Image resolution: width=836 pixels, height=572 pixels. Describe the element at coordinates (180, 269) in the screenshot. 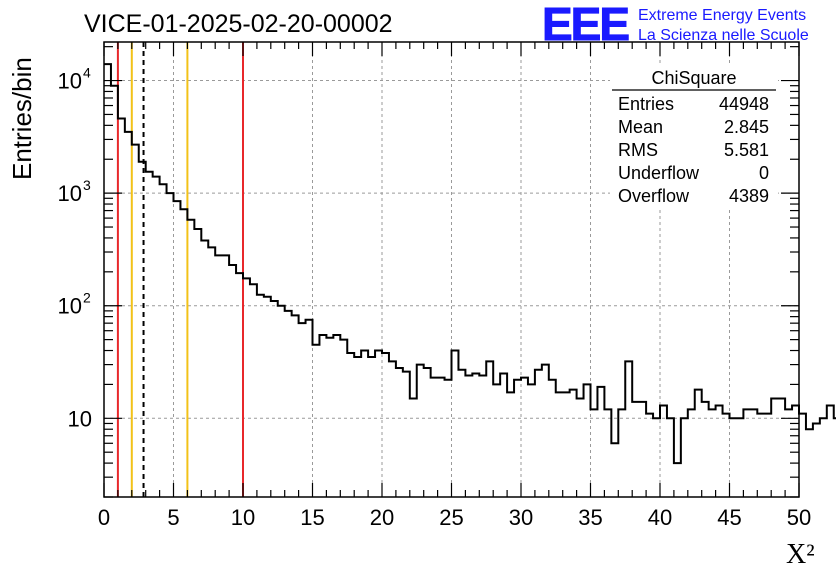

I see `reference-lines` at that location.